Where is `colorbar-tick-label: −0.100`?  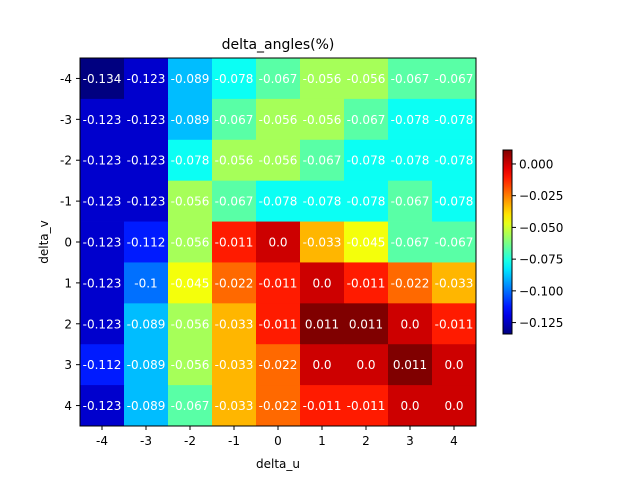 colorbar-tick-label: −0.100 is located at coordinates (541, 291).